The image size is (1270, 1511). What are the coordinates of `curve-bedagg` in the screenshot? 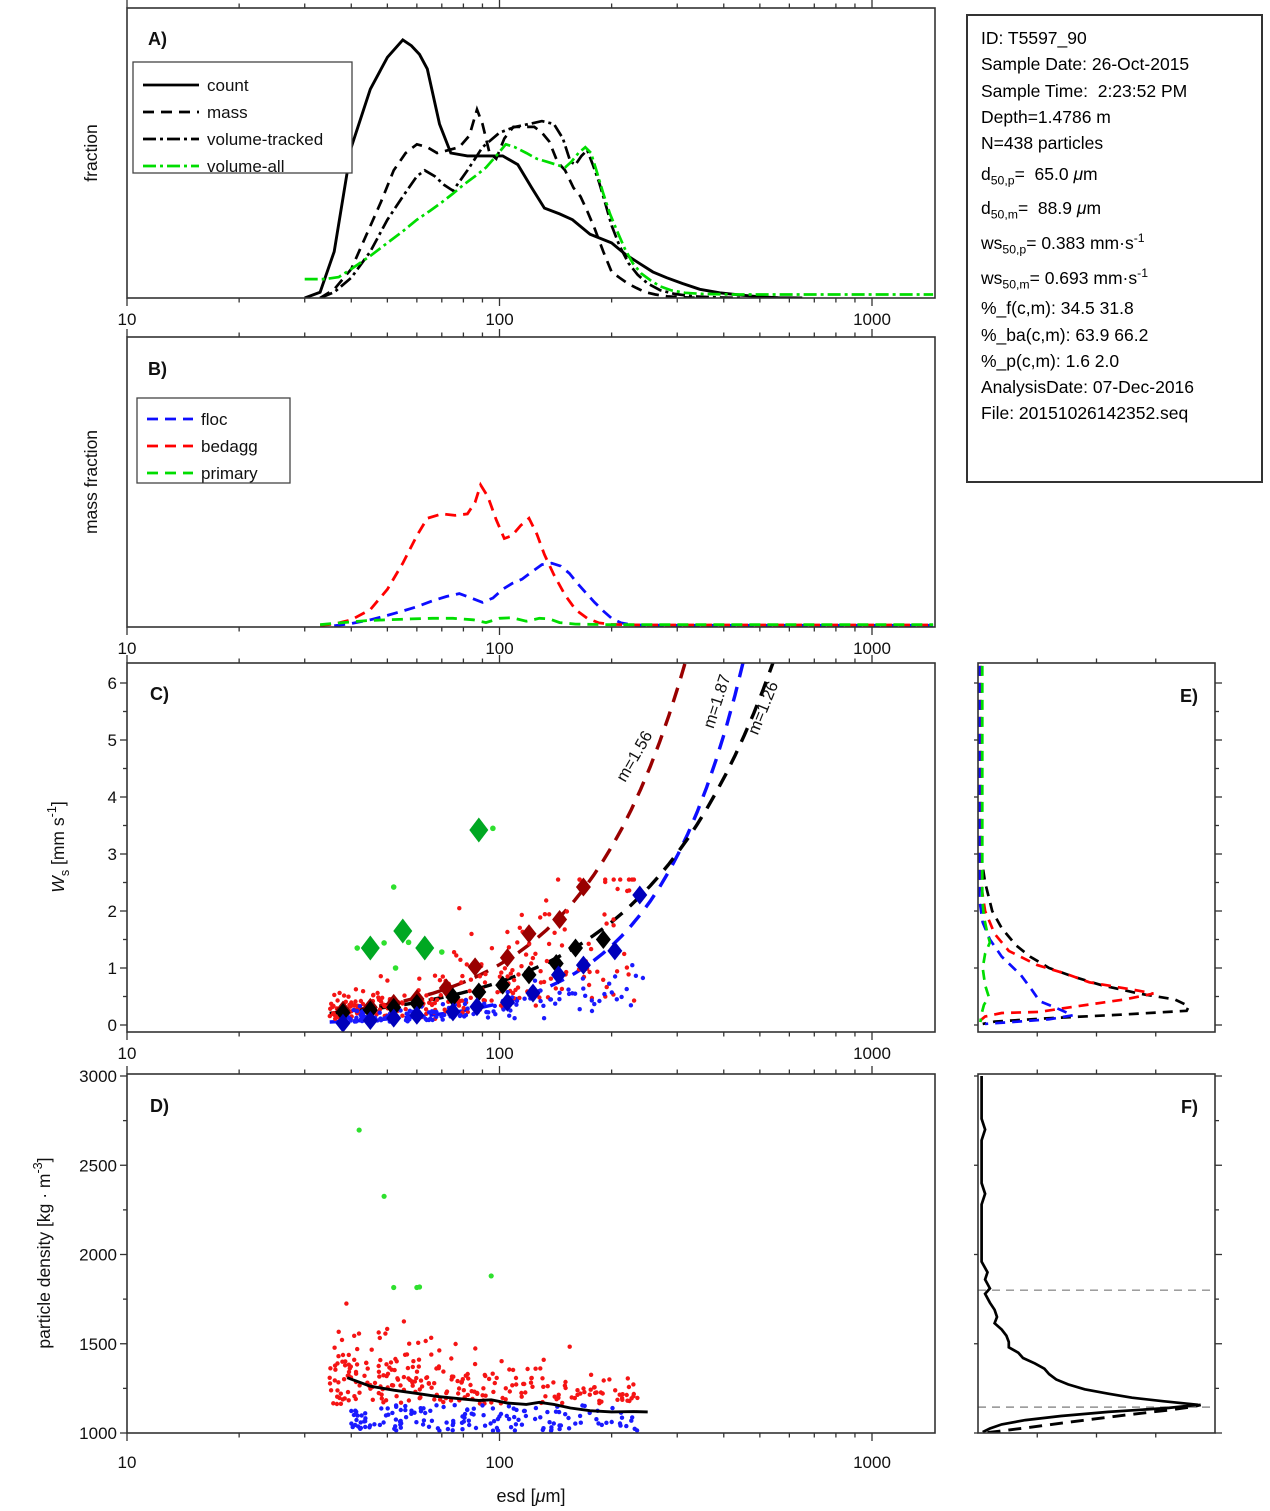 It's located at (626, 554).